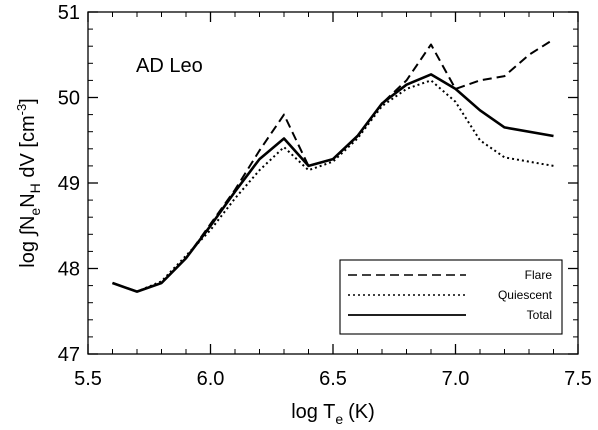 This screenshot has width=598, height=430. Describe the element at coordinates (35, 188) in the screenshot. I see `y-axis-label-sub2: H` at that location.